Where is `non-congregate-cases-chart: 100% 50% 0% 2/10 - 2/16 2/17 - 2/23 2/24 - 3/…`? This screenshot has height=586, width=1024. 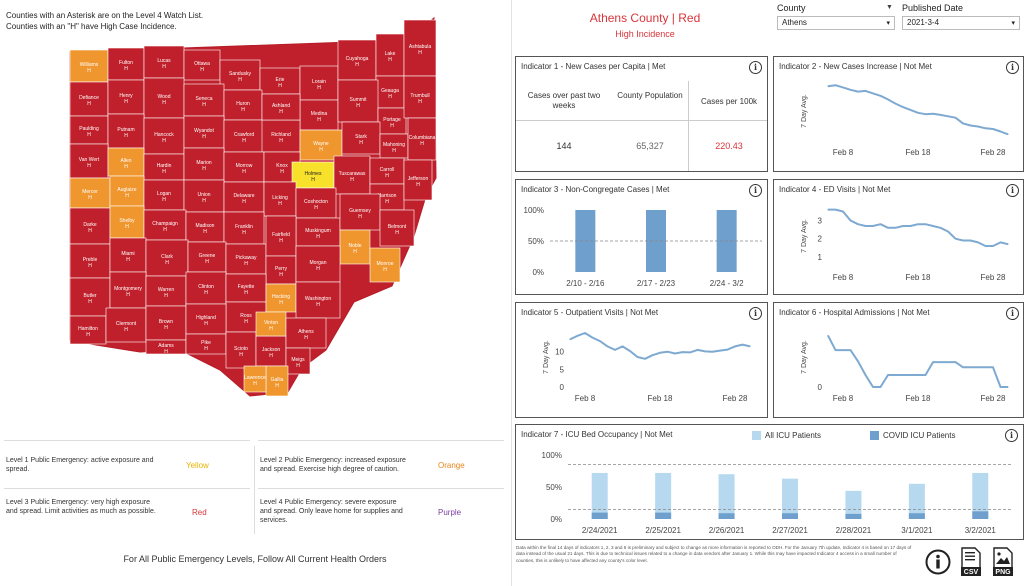
non-congregate-cases-chart: 100% 50% 0% 2/10 - 2/16 2/17 - 2/23 2/24 - 3/… is located at coordinates (642, 238).